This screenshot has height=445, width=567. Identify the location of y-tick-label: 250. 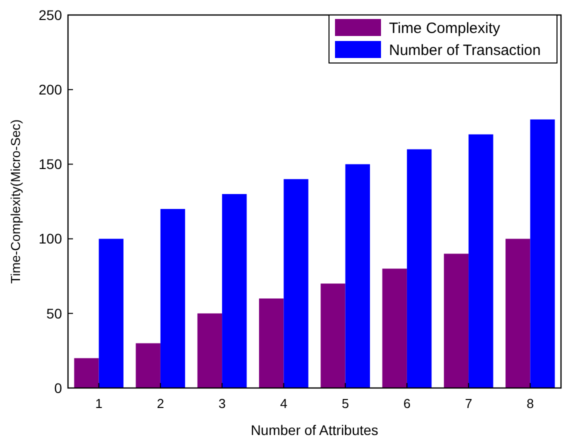
(50, 14).